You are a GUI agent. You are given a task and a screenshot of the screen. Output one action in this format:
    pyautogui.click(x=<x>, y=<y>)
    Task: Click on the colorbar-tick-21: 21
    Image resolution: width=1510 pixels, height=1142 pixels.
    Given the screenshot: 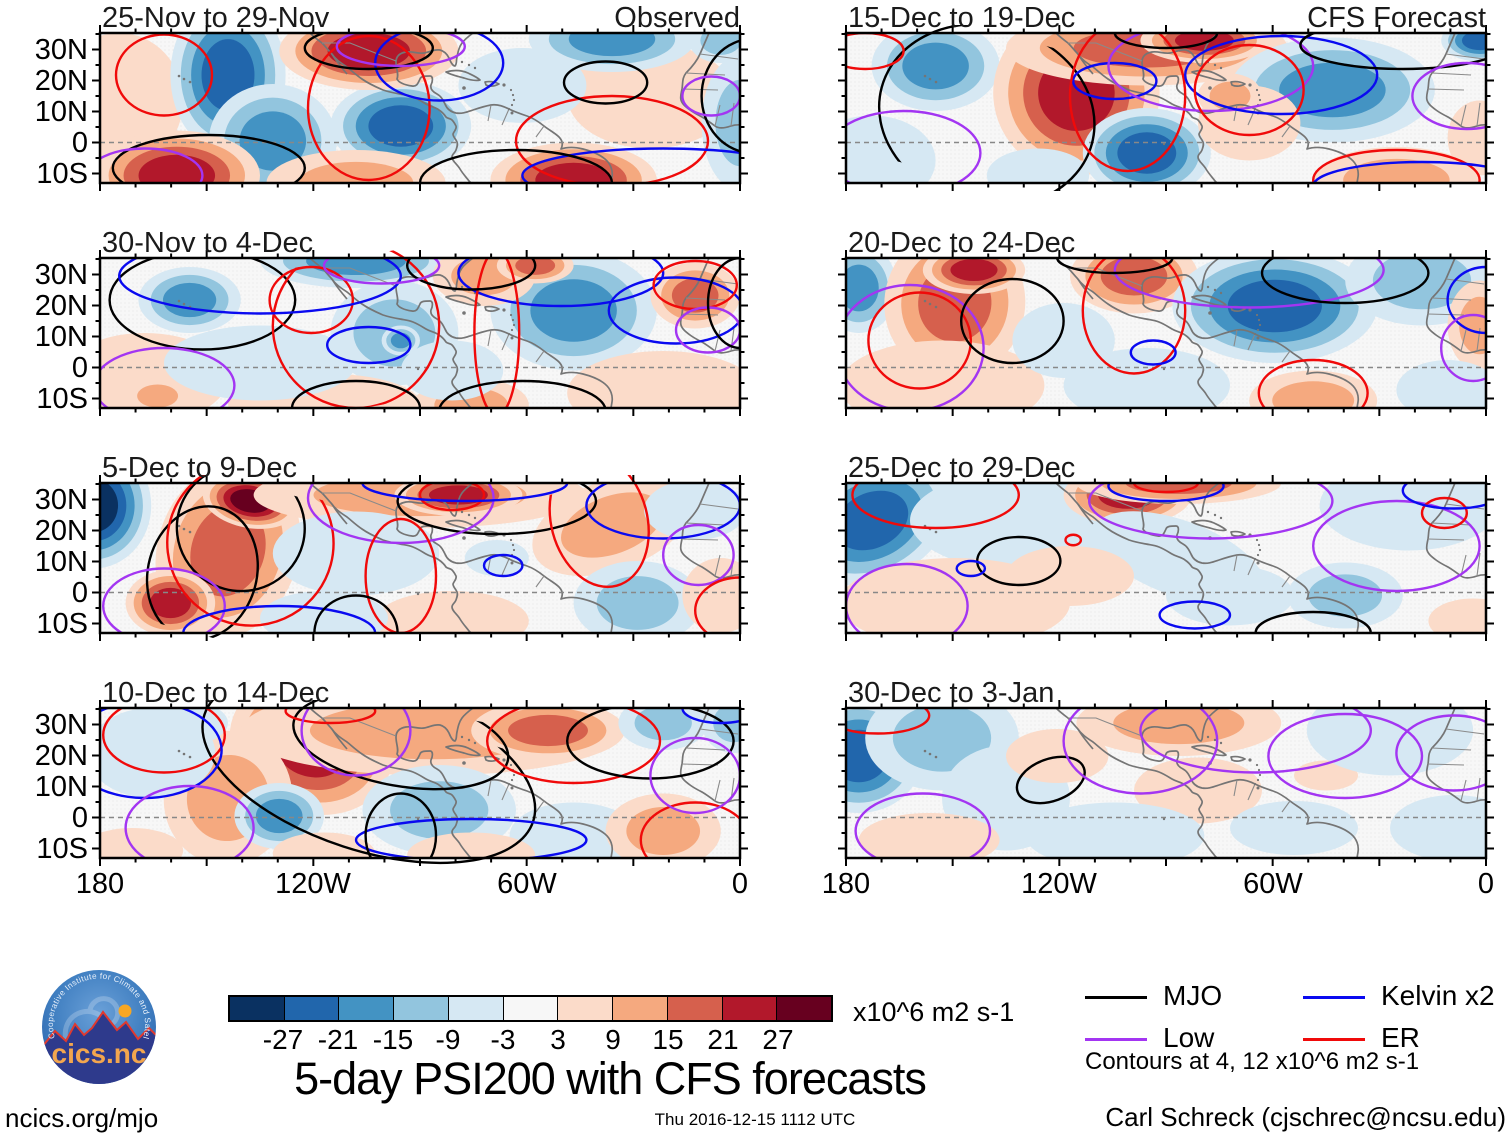 What is the action you would take?
    pyautogui.click(x=723, y=1039)
    